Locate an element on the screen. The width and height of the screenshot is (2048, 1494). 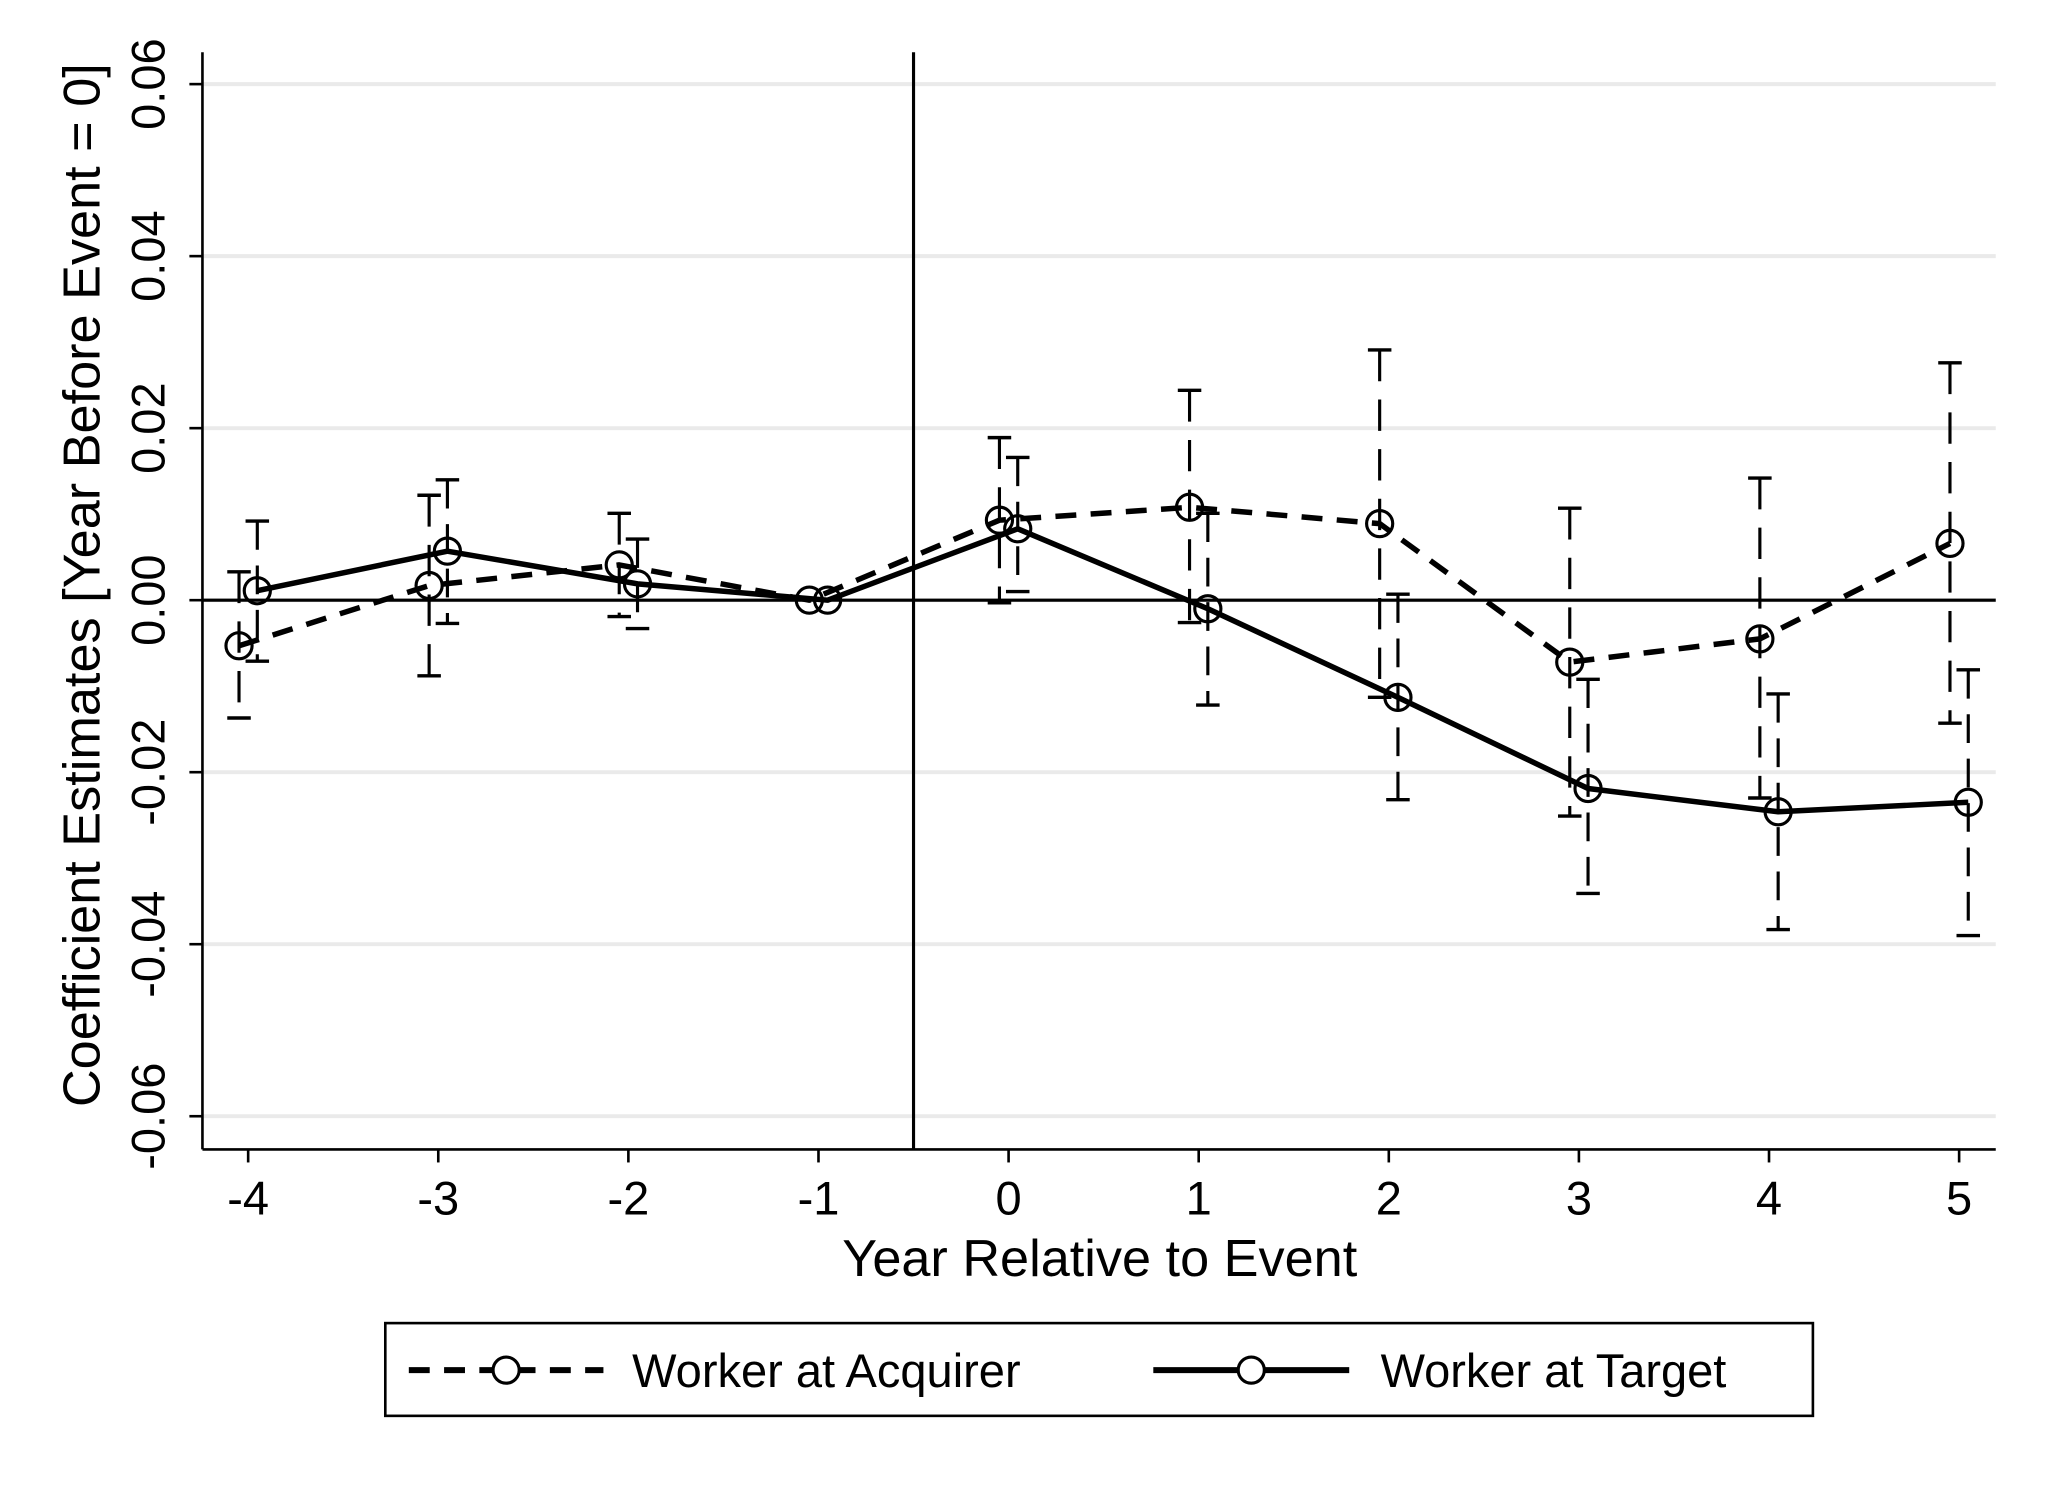
y-tick-label: 0.06 is located at coordinates (148, 84).